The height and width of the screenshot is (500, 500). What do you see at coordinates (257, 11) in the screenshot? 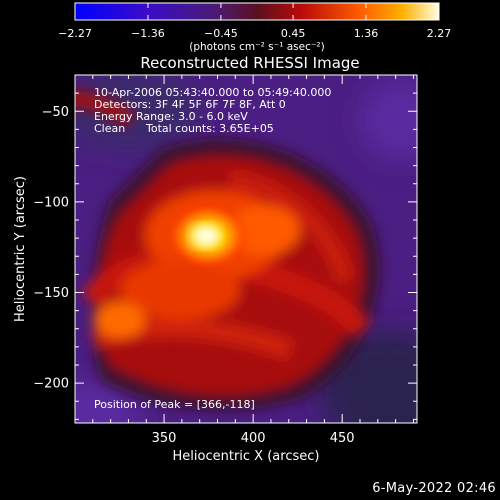
I see `colorbar-gradient` at bounding box center [257, 11].